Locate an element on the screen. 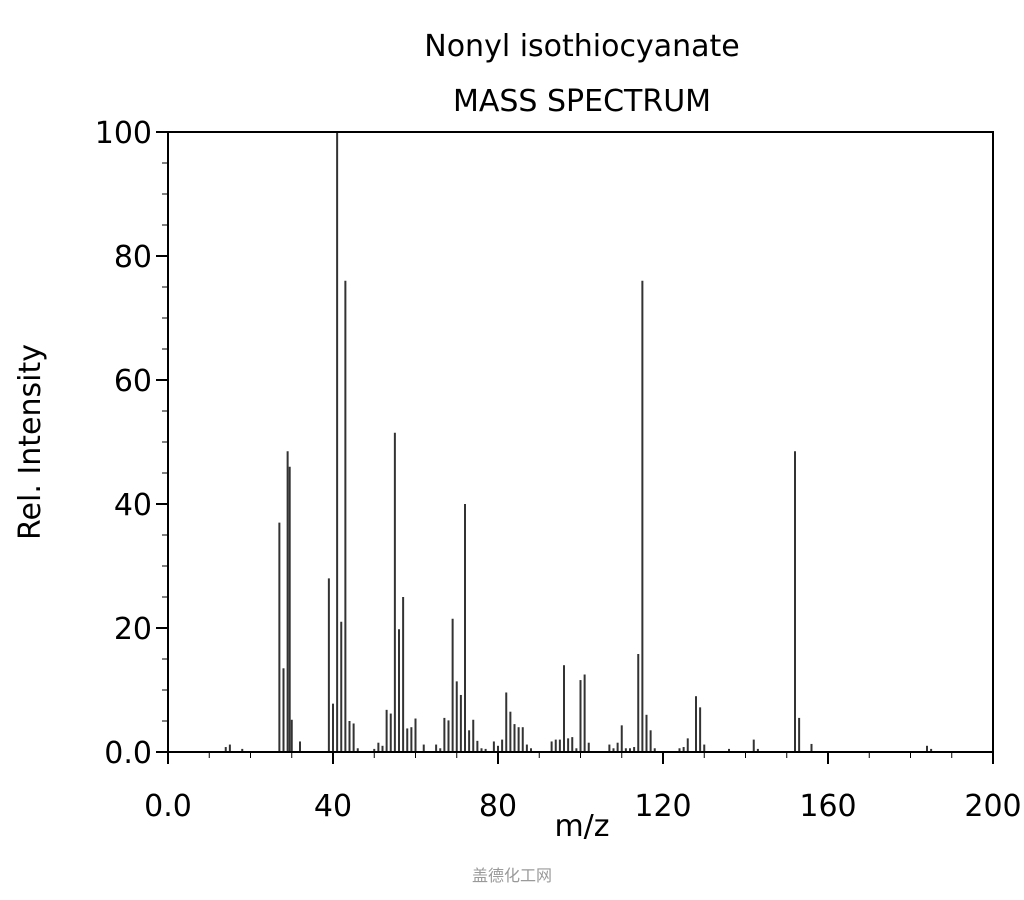 The image size is (1024, 900). y-axis-ticks: 0.0 20 40 60 80 100 is located at coordinates (131, 443).